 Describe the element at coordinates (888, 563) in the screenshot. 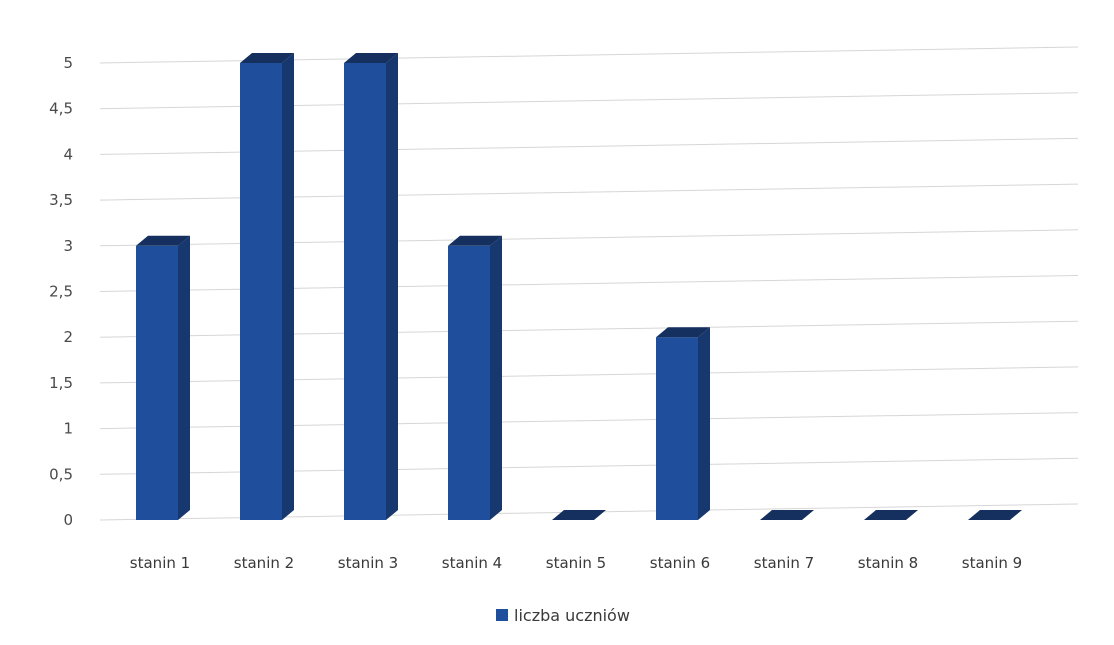

I see `x-tick-label: stanin 8` at that location.